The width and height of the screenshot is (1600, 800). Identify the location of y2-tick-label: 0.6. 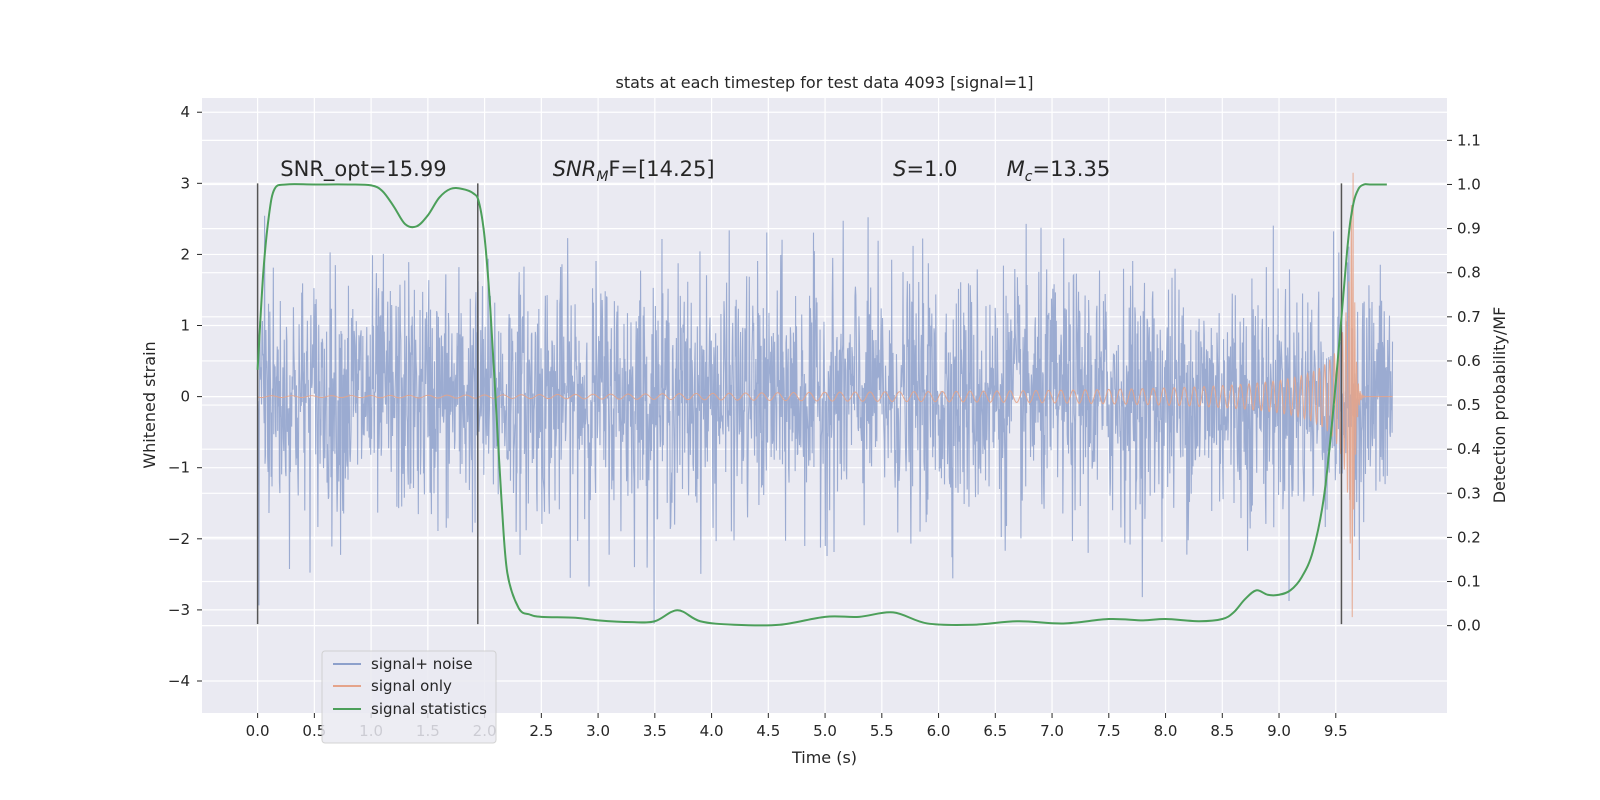
(1469, 361).